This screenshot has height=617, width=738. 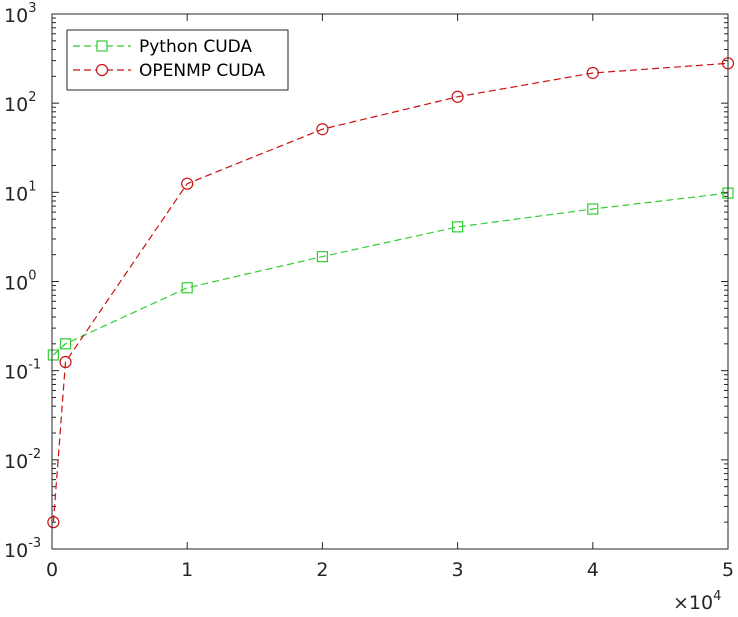 I want to click on y-tick-exponent: 3, so click(x=32, y=8).